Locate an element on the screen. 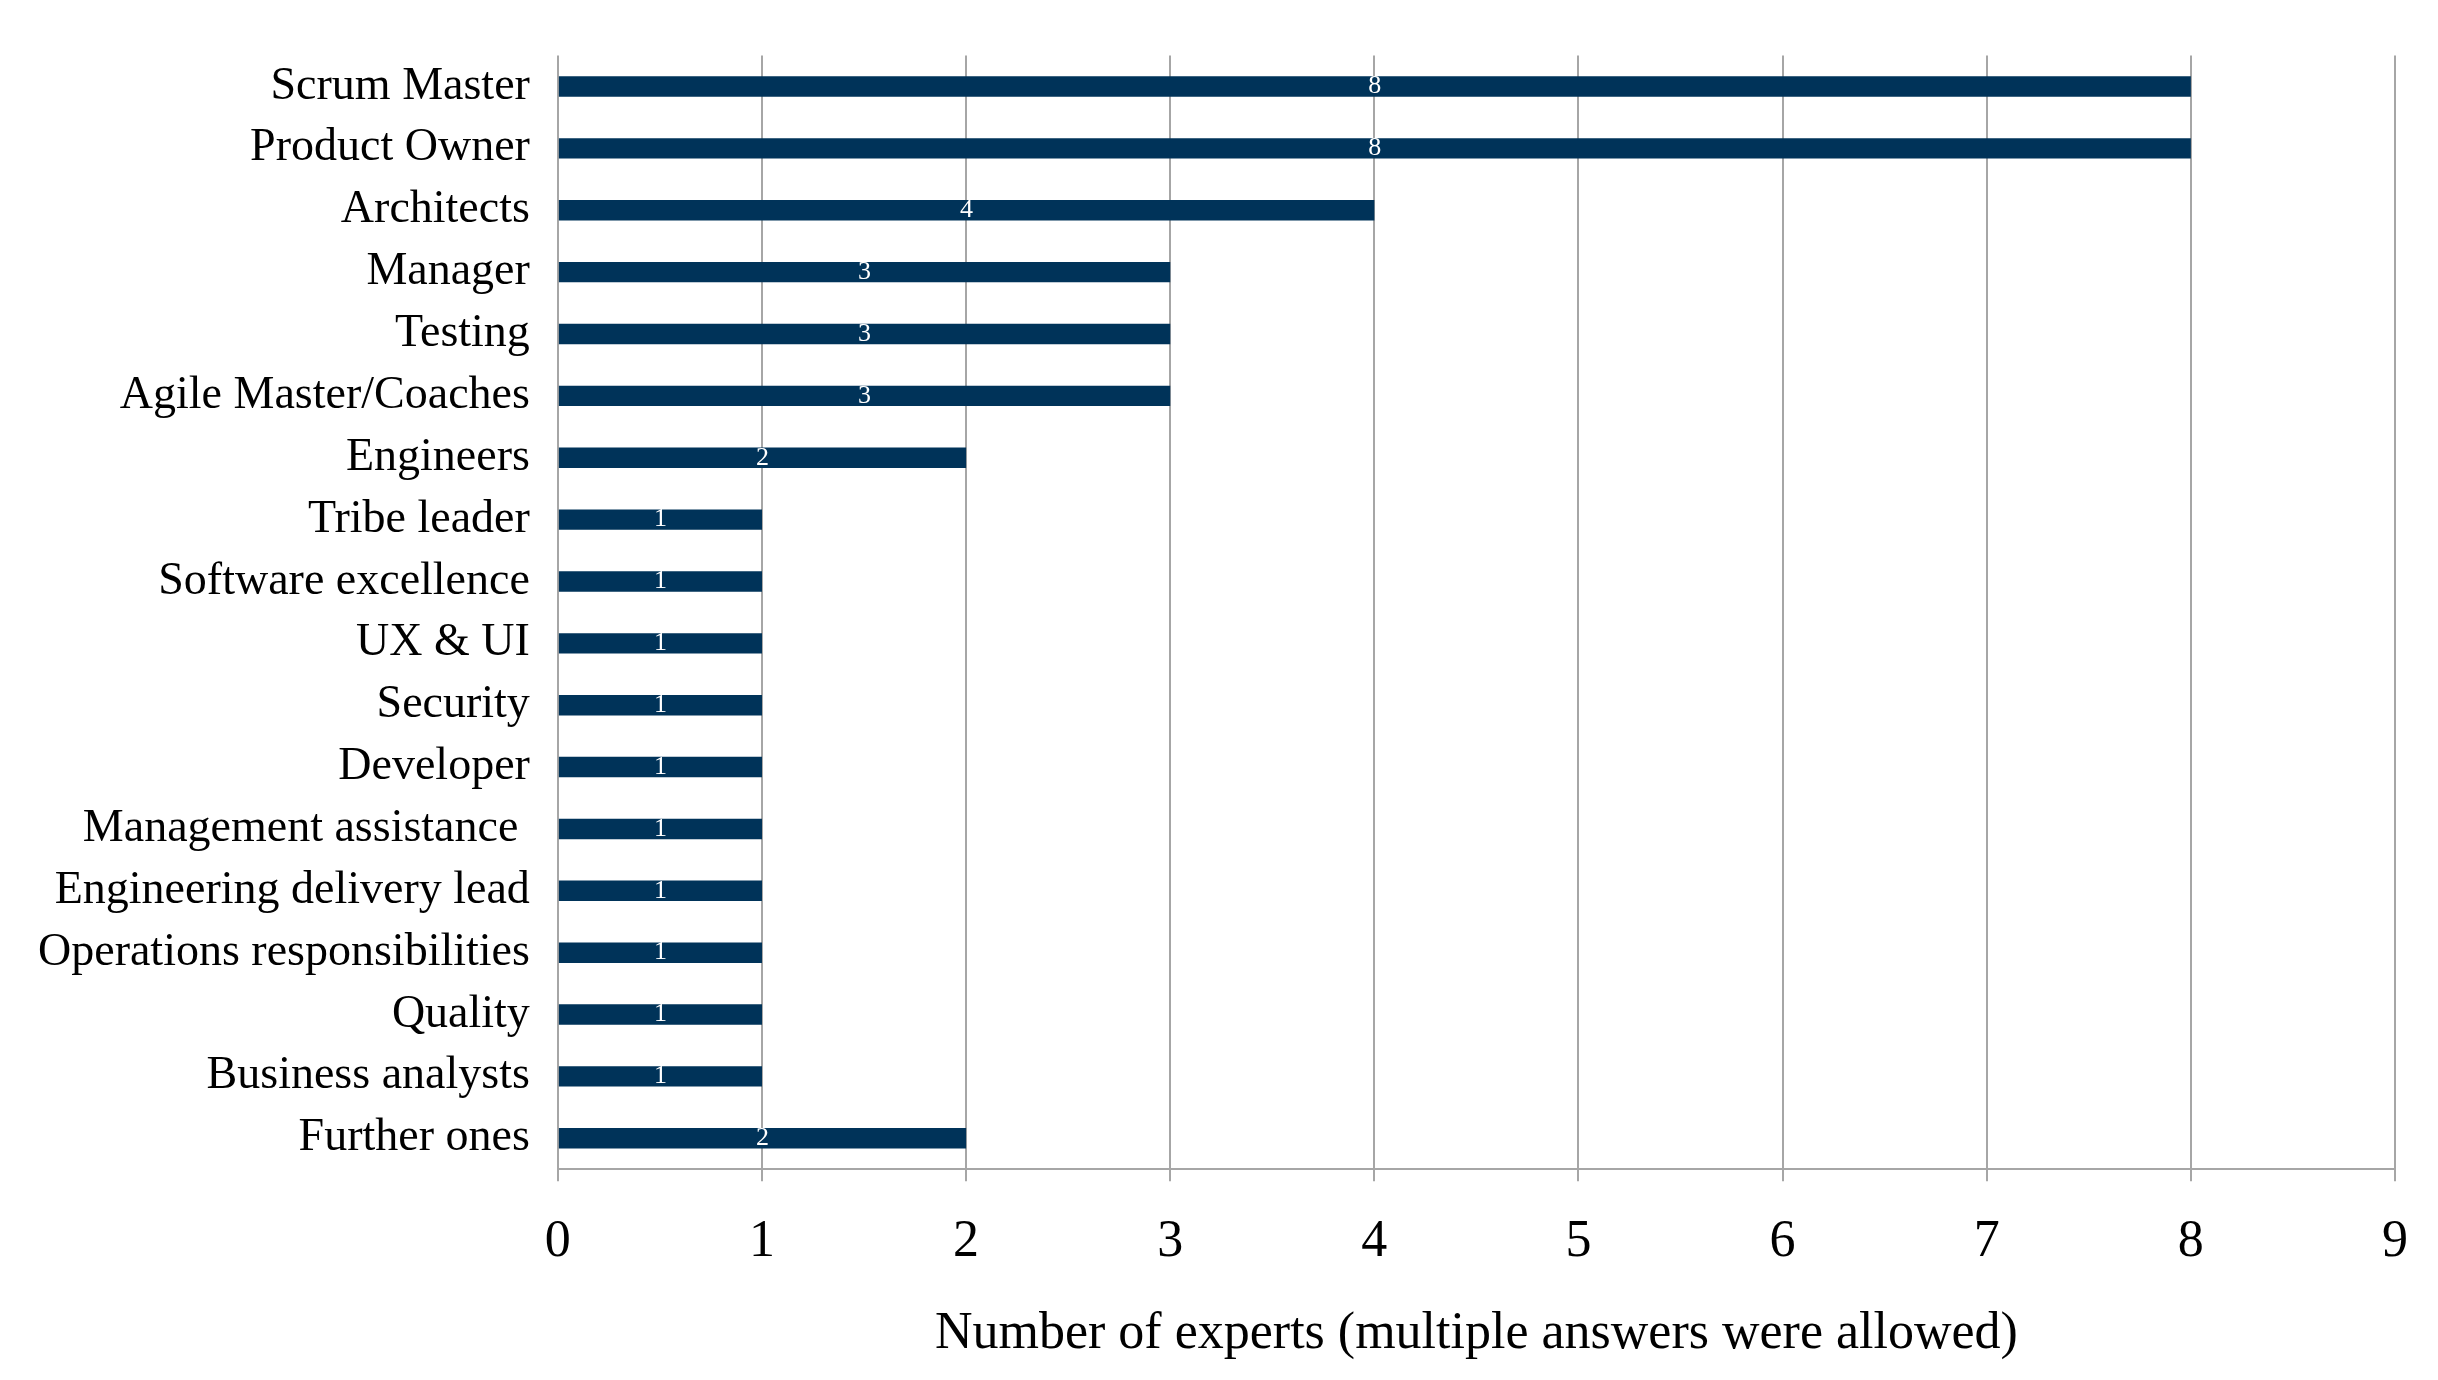  y-tick-label: Software excellence is located at coordinates (344, 578).